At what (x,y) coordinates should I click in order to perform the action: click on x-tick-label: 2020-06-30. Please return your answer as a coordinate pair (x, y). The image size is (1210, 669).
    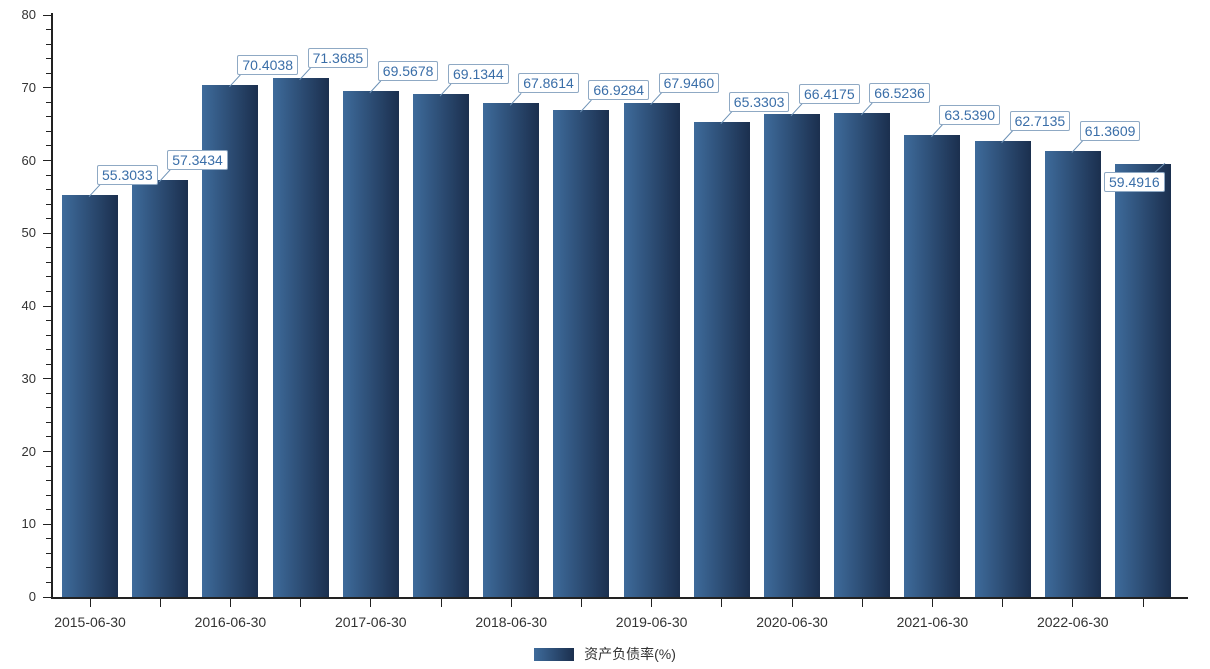
    Looking at the image, I should click on (792, 622).